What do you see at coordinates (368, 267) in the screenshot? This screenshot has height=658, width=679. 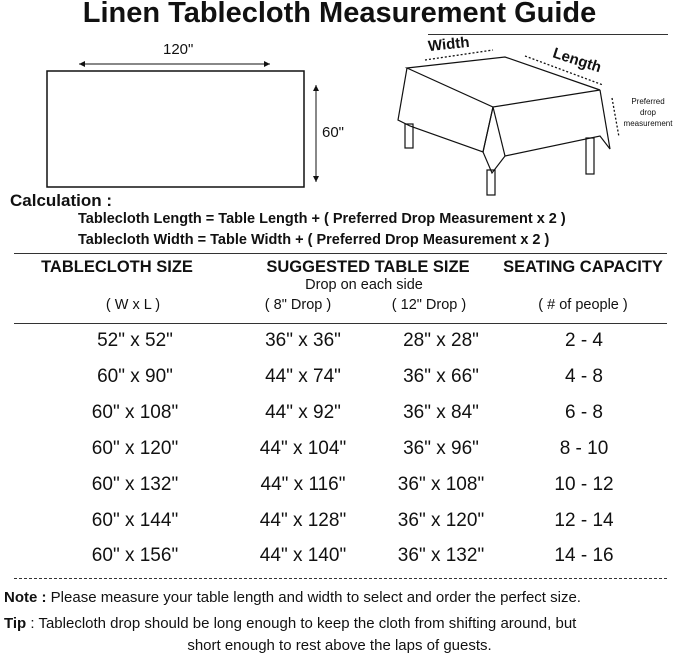 I see `header-suggested-table-size: SUGGESTED TABLE SIZE` at bounding box center [368, 267].